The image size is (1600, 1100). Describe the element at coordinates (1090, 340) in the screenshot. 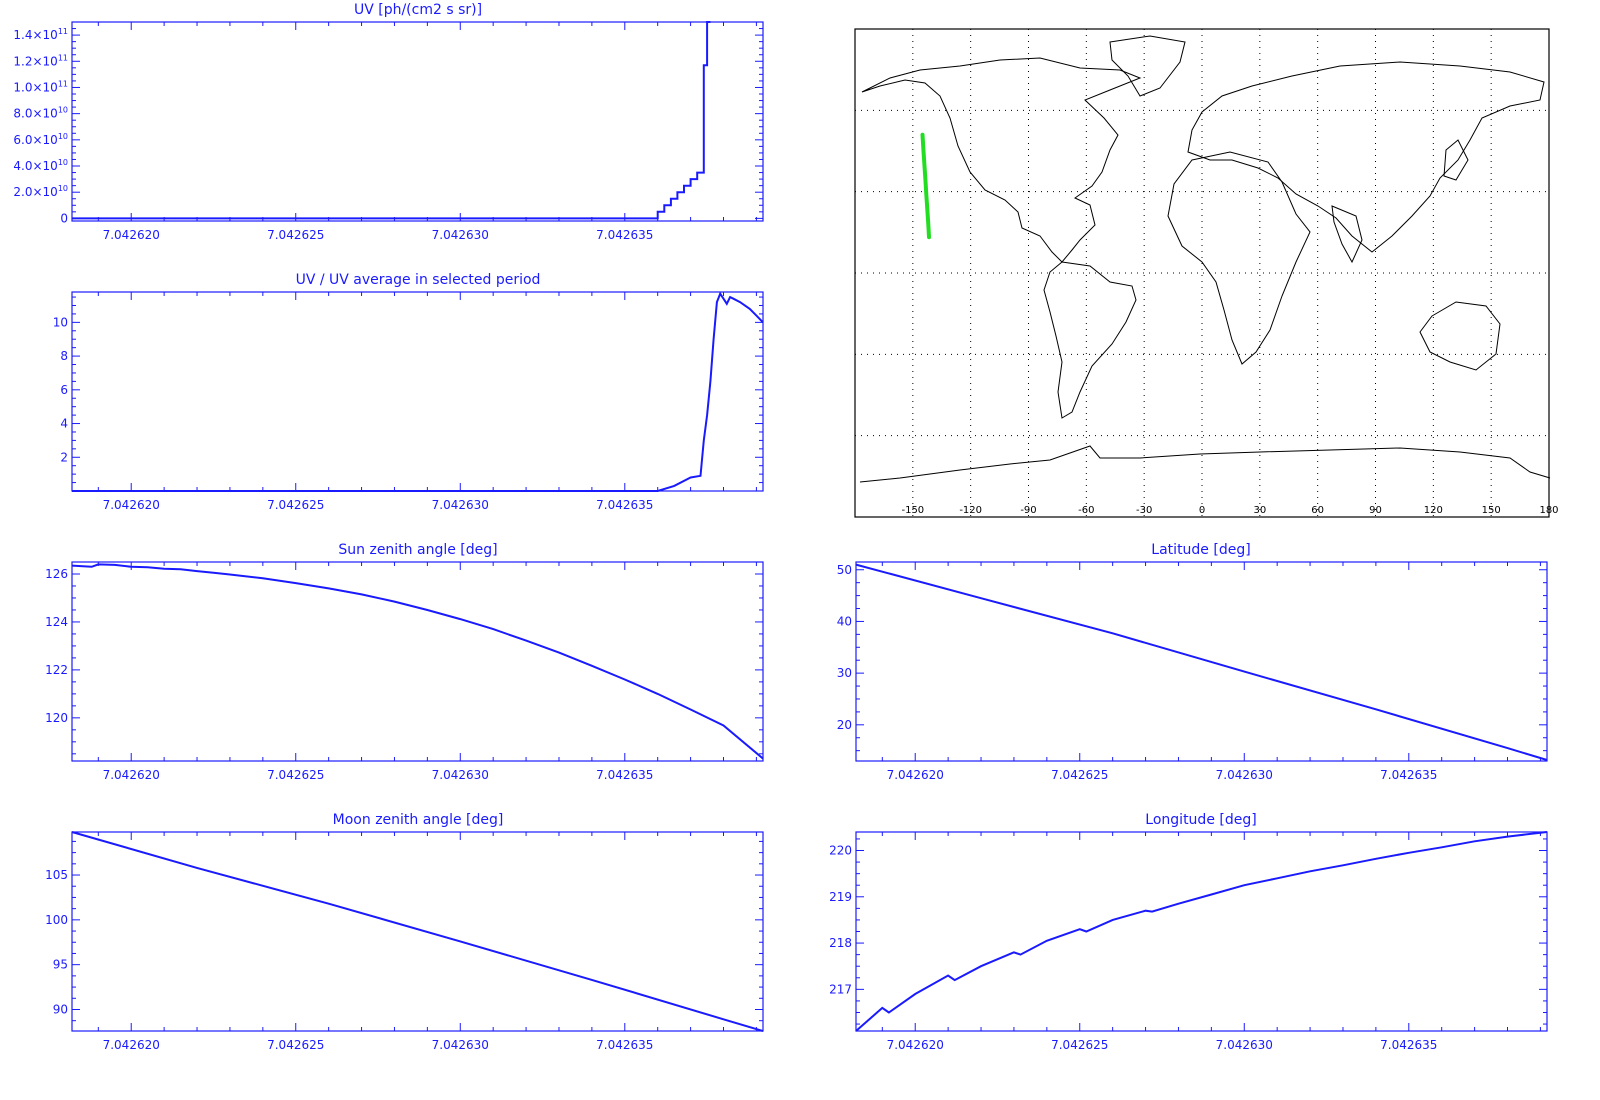

I see `coast-south-america` at that location.